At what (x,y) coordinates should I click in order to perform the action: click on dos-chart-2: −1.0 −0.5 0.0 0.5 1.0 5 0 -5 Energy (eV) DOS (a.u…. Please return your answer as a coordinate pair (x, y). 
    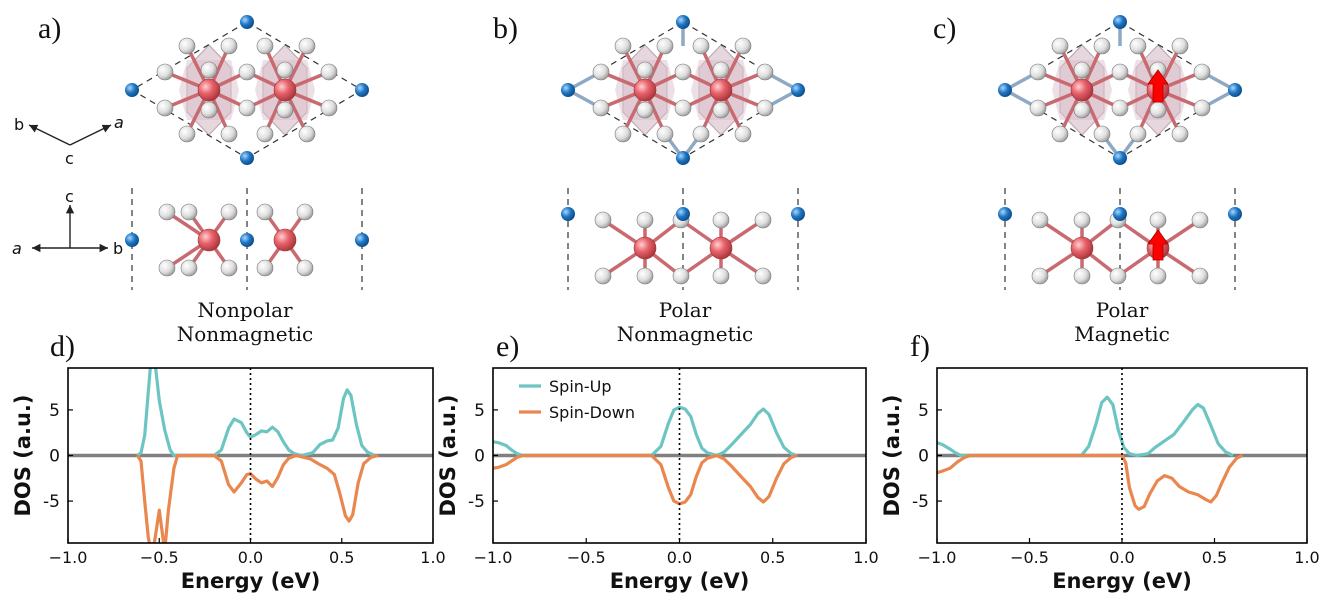
    Looking at the image, I should click on (657, 480).